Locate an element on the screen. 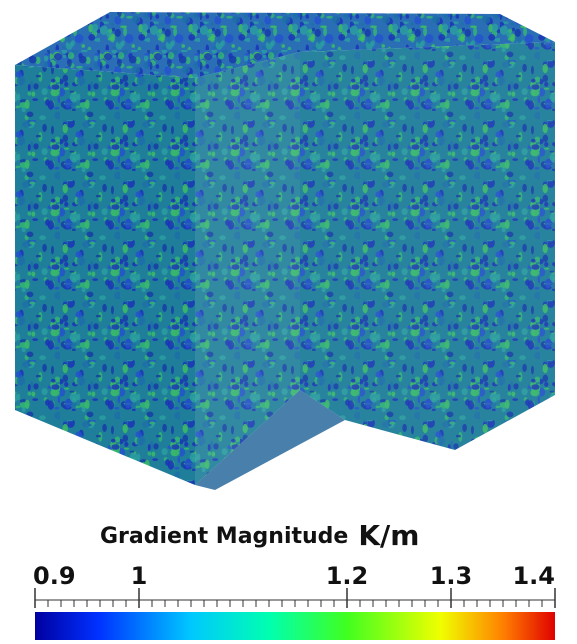  top-face is located at coordinates (285, 45).